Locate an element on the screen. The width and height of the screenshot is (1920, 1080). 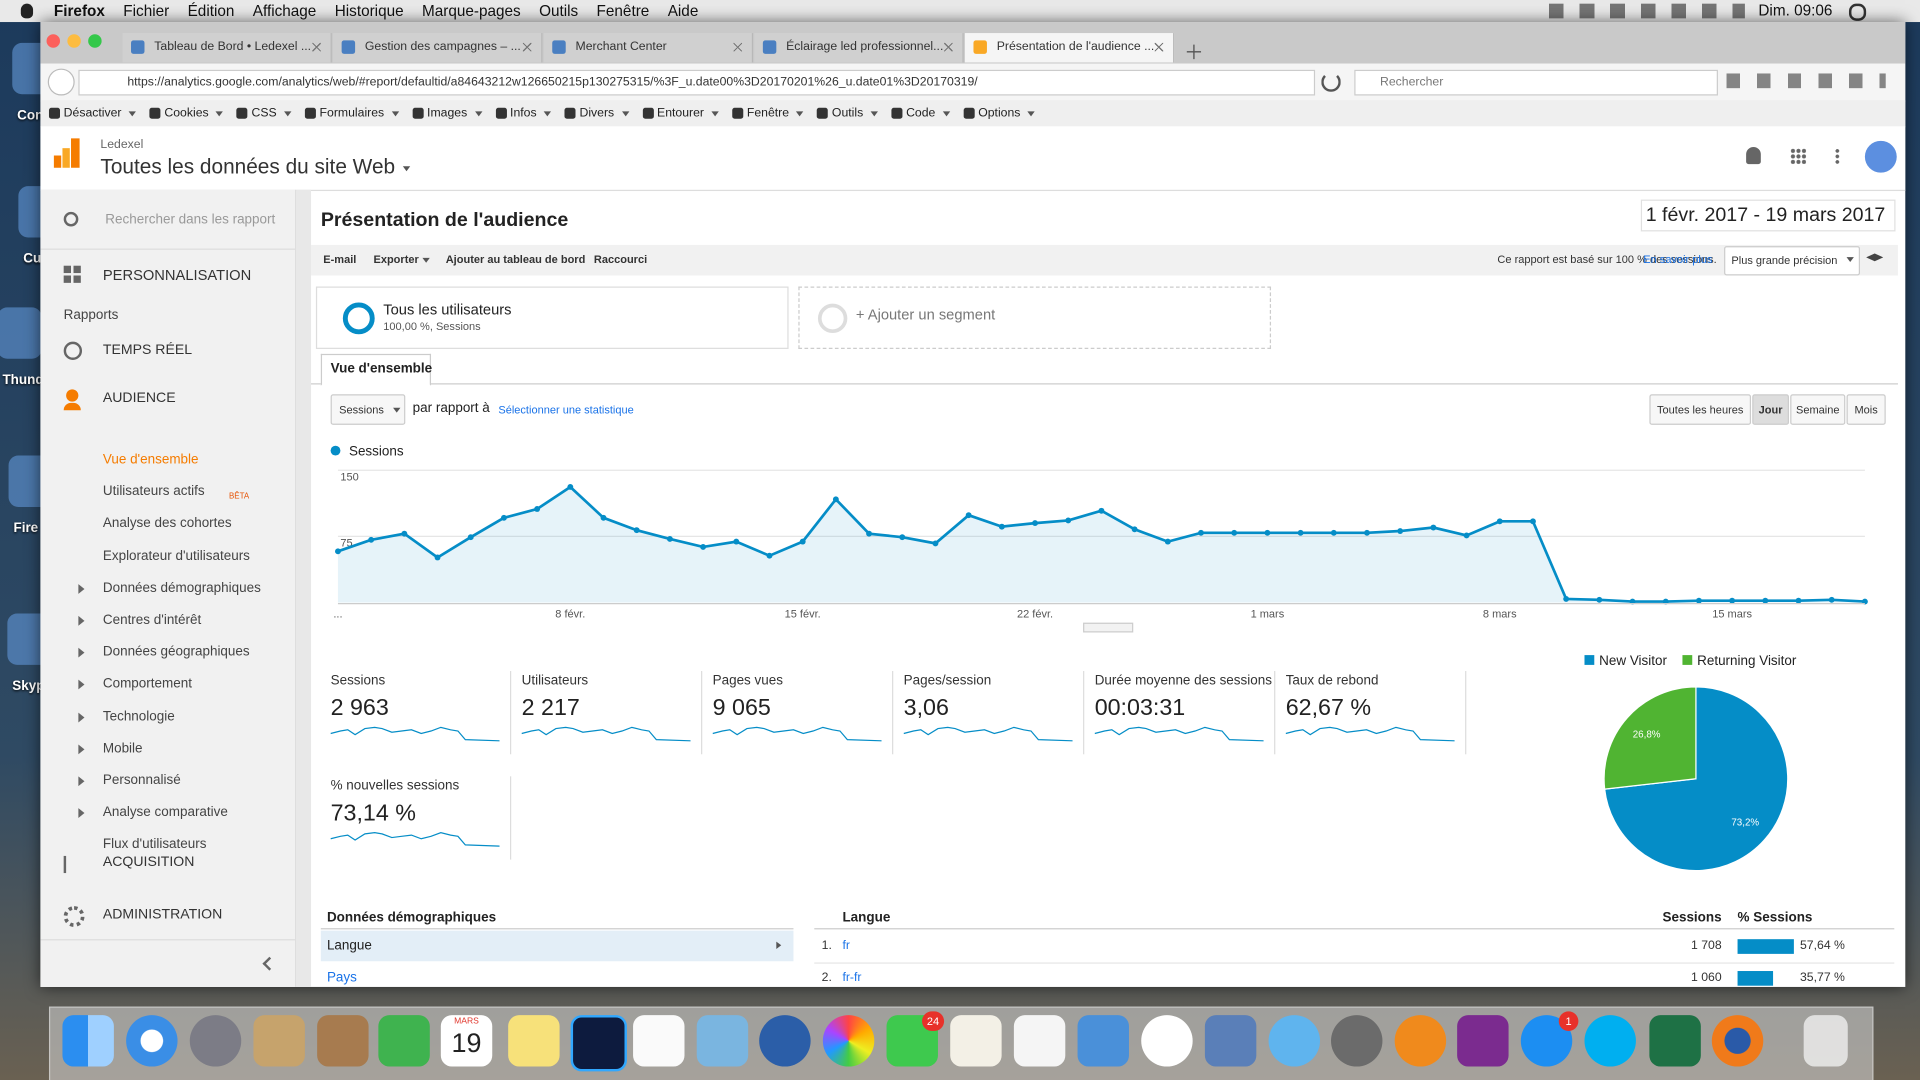
devtools-menu: Cookies is located at coordinates (186, 113).